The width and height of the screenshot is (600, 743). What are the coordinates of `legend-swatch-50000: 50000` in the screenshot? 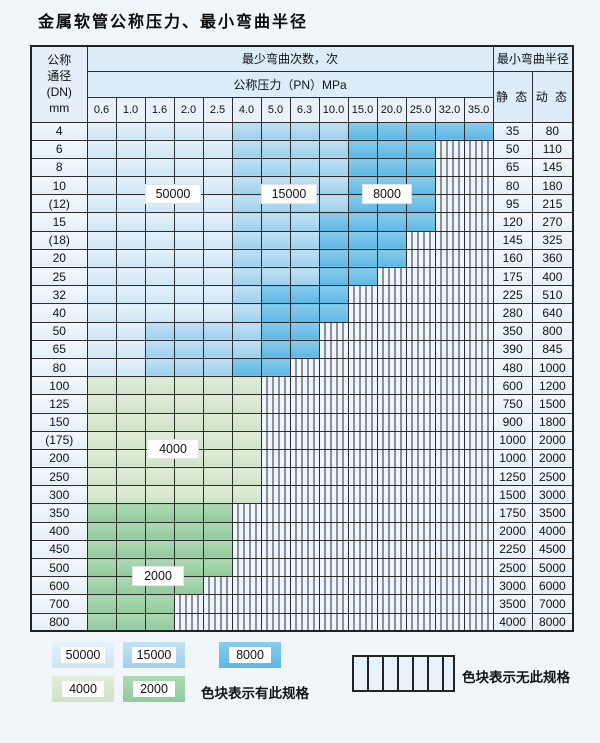 It's located at (83, 655).